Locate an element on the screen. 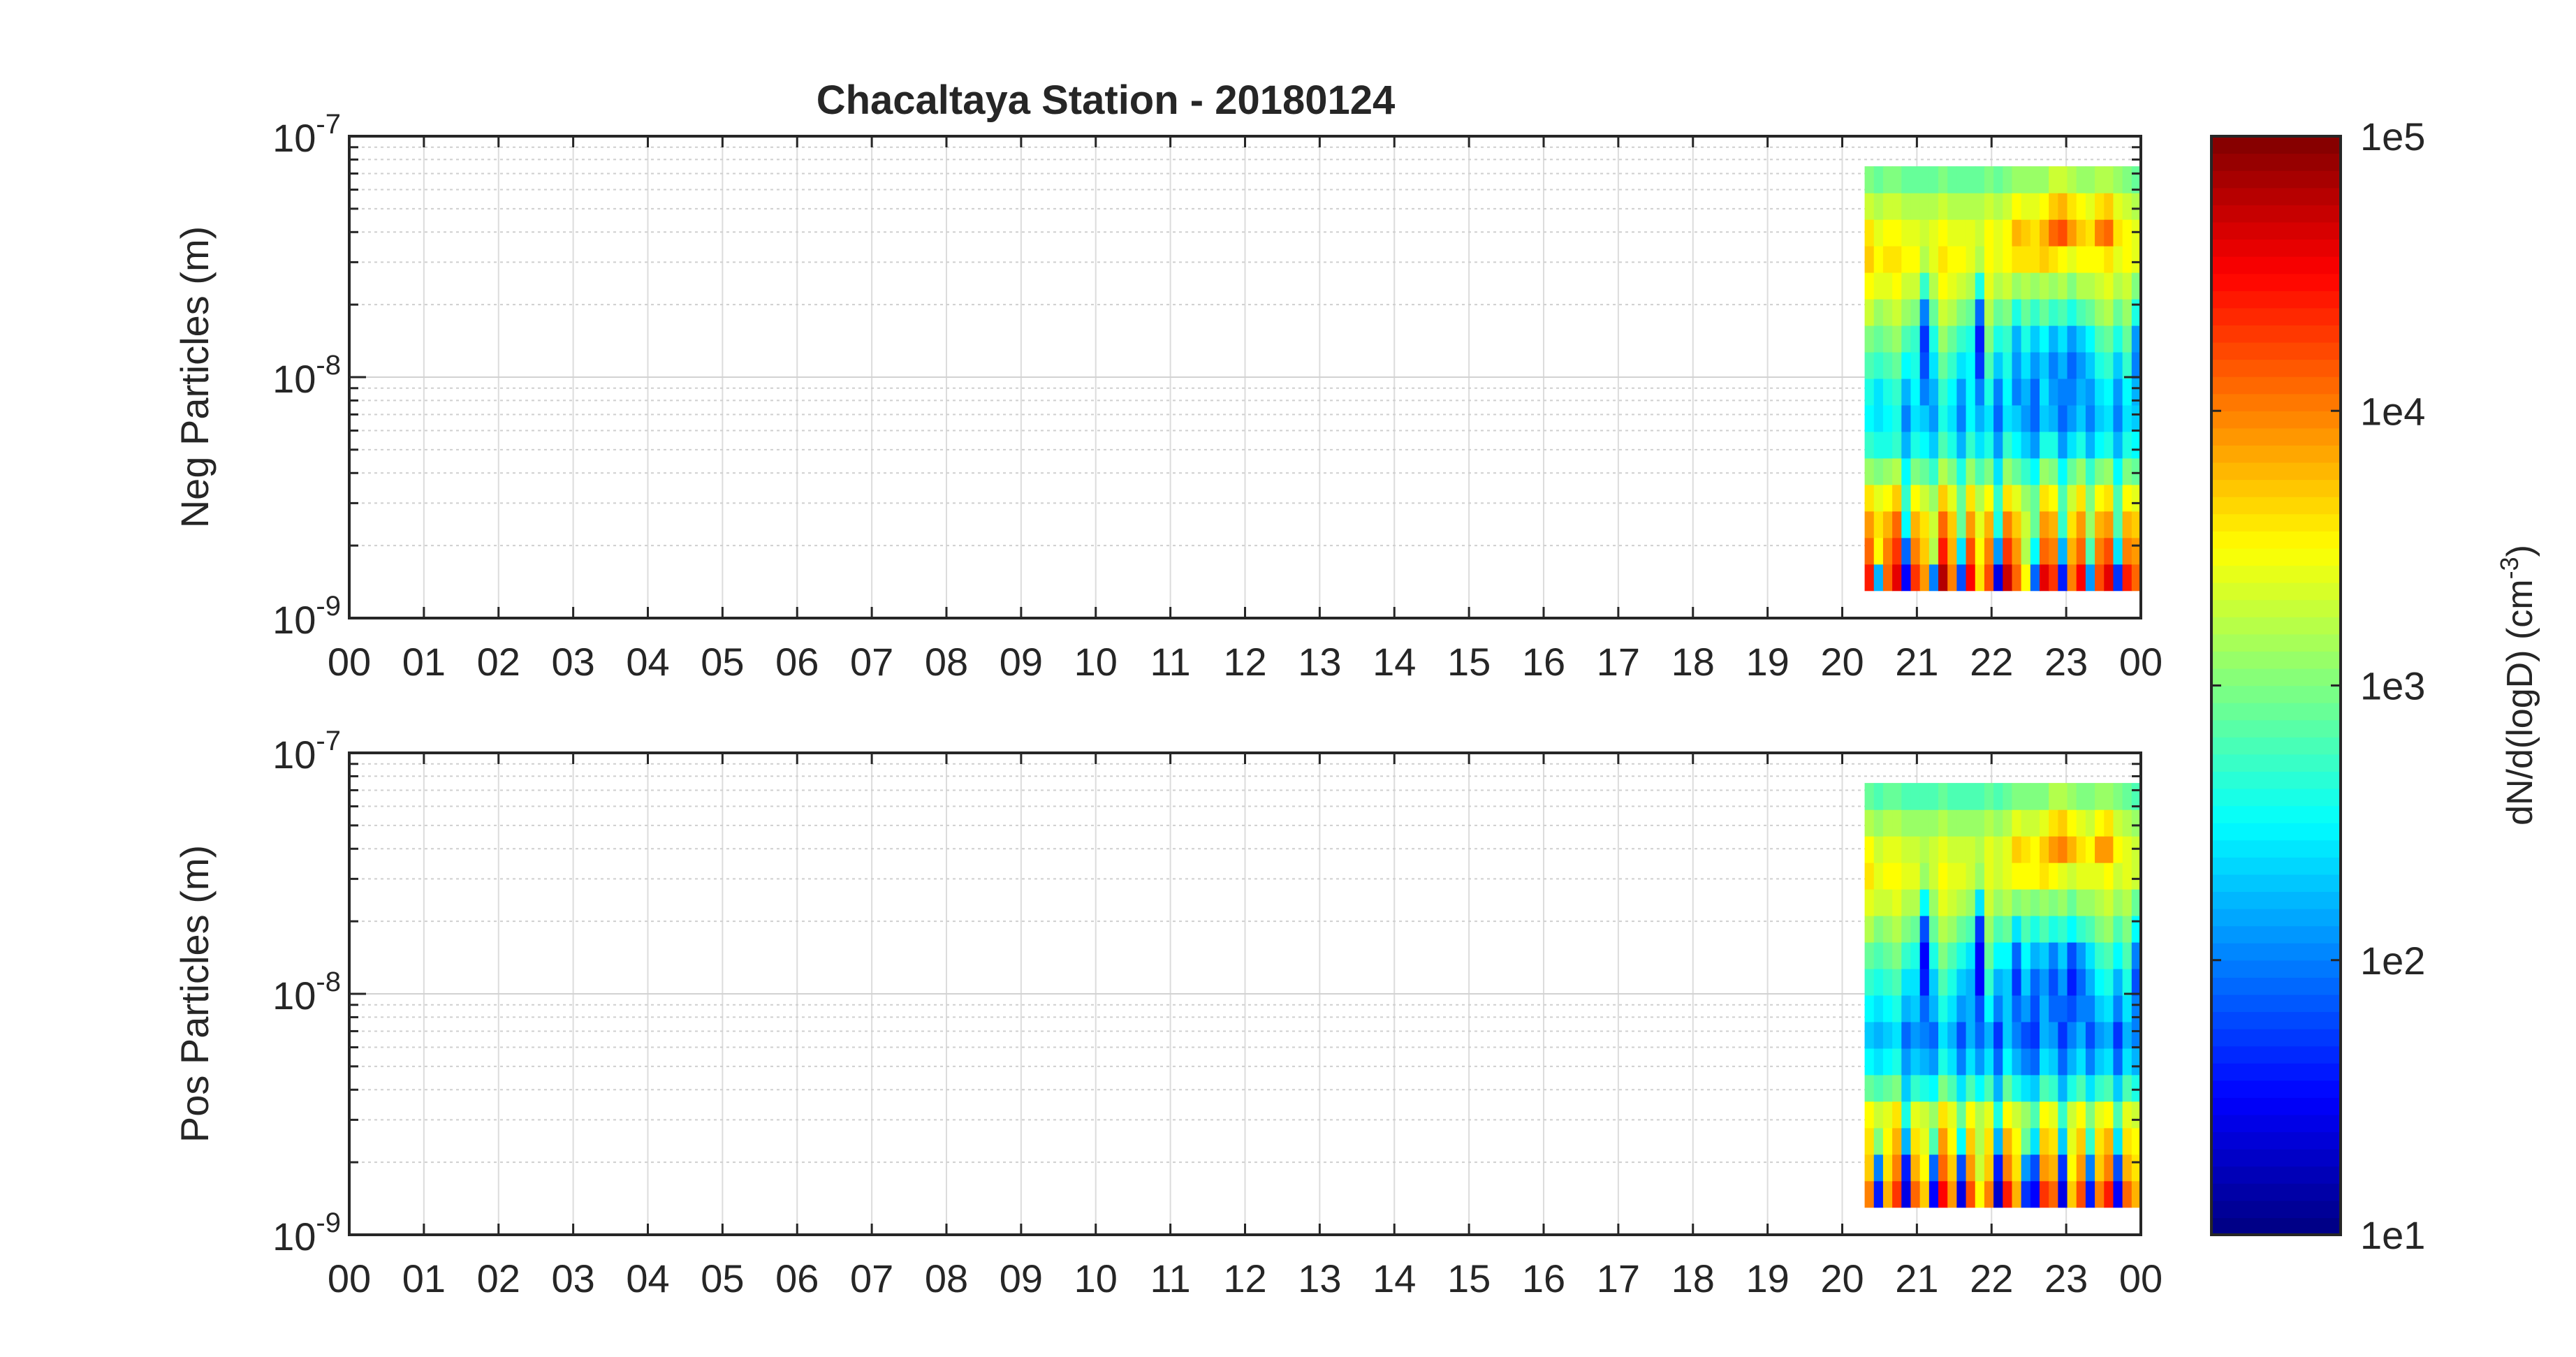 This screenshot has height=1357, width=2576. x-tick-label: 13 is located at coordinates (1319, 662).